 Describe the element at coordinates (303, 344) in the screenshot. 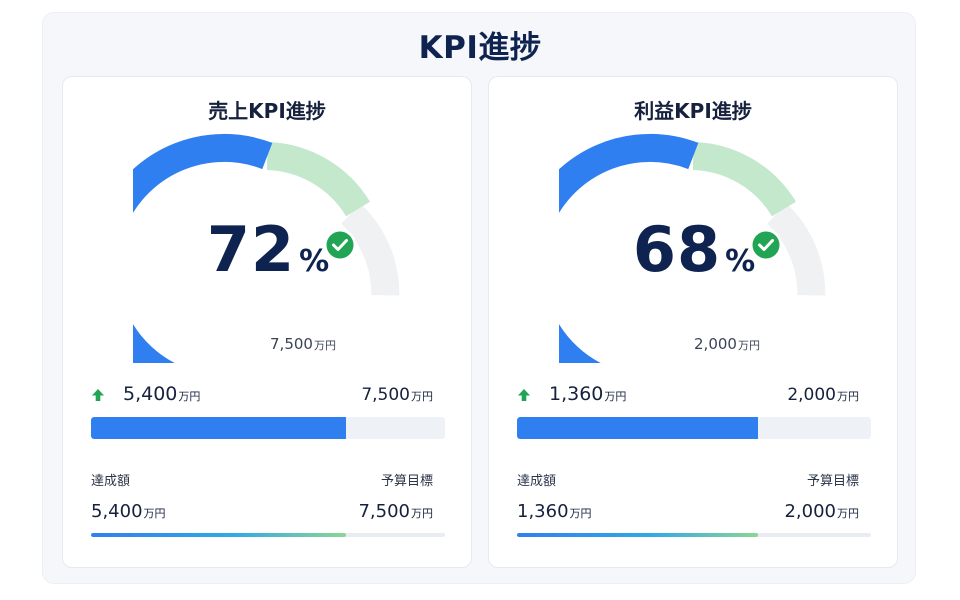

I see `gauge-target-label: 7,500万円` at that location.